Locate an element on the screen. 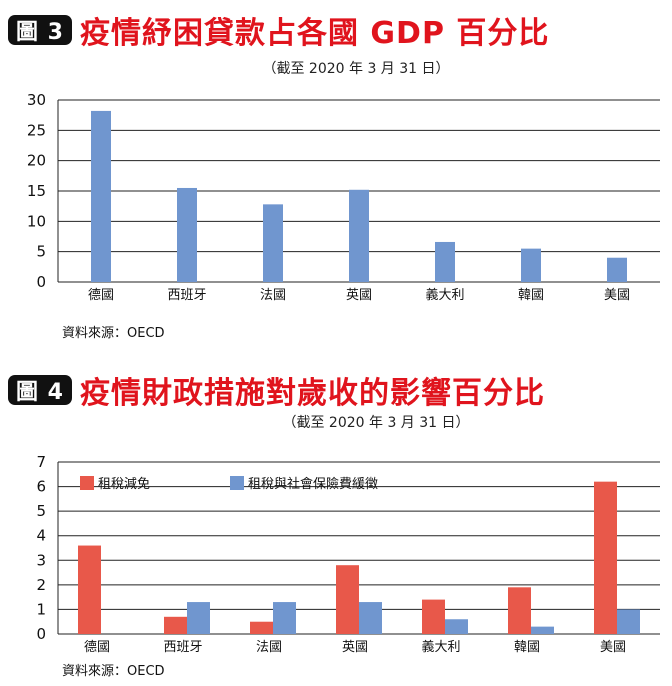 Image resolution: width=672 pixels, height=686 pixels. y-tick-label: 4 is located at coordinates (41, 536).